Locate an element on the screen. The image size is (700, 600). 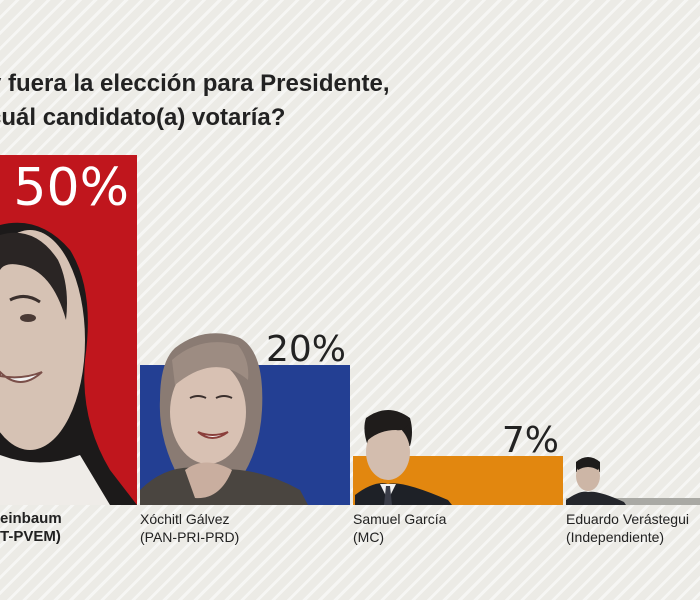
value-label-sheinbaum: 50% is located at coordinates (71, 188).